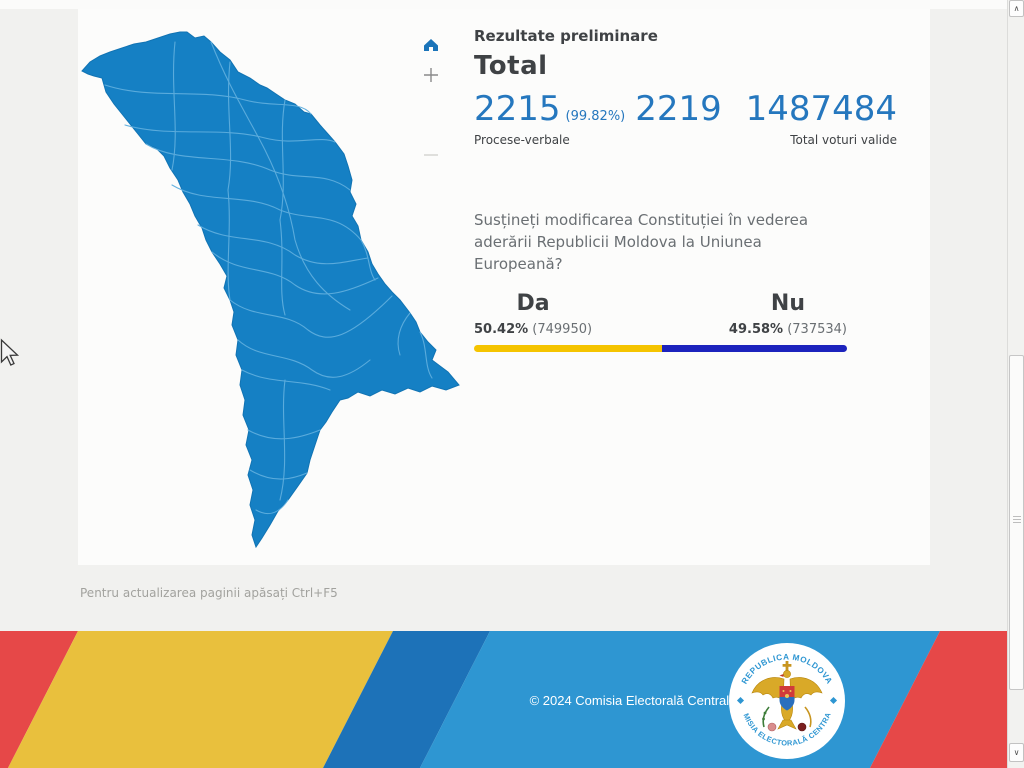  I want to click on copyright-text: © 2024 Comisia Electorală Centrală, so click(633, 700).